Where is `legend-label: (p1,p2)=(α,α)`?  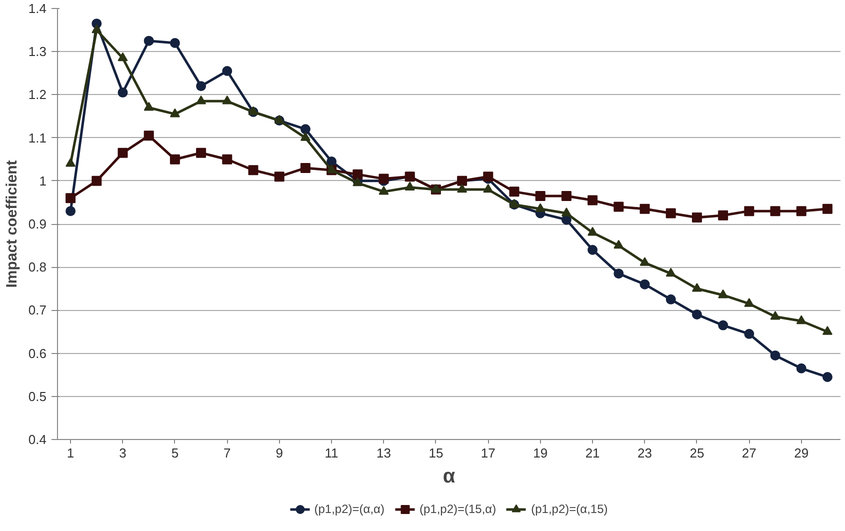 legend-label: (p1,p2)=(α,α) is located at coordinates (349, 509).